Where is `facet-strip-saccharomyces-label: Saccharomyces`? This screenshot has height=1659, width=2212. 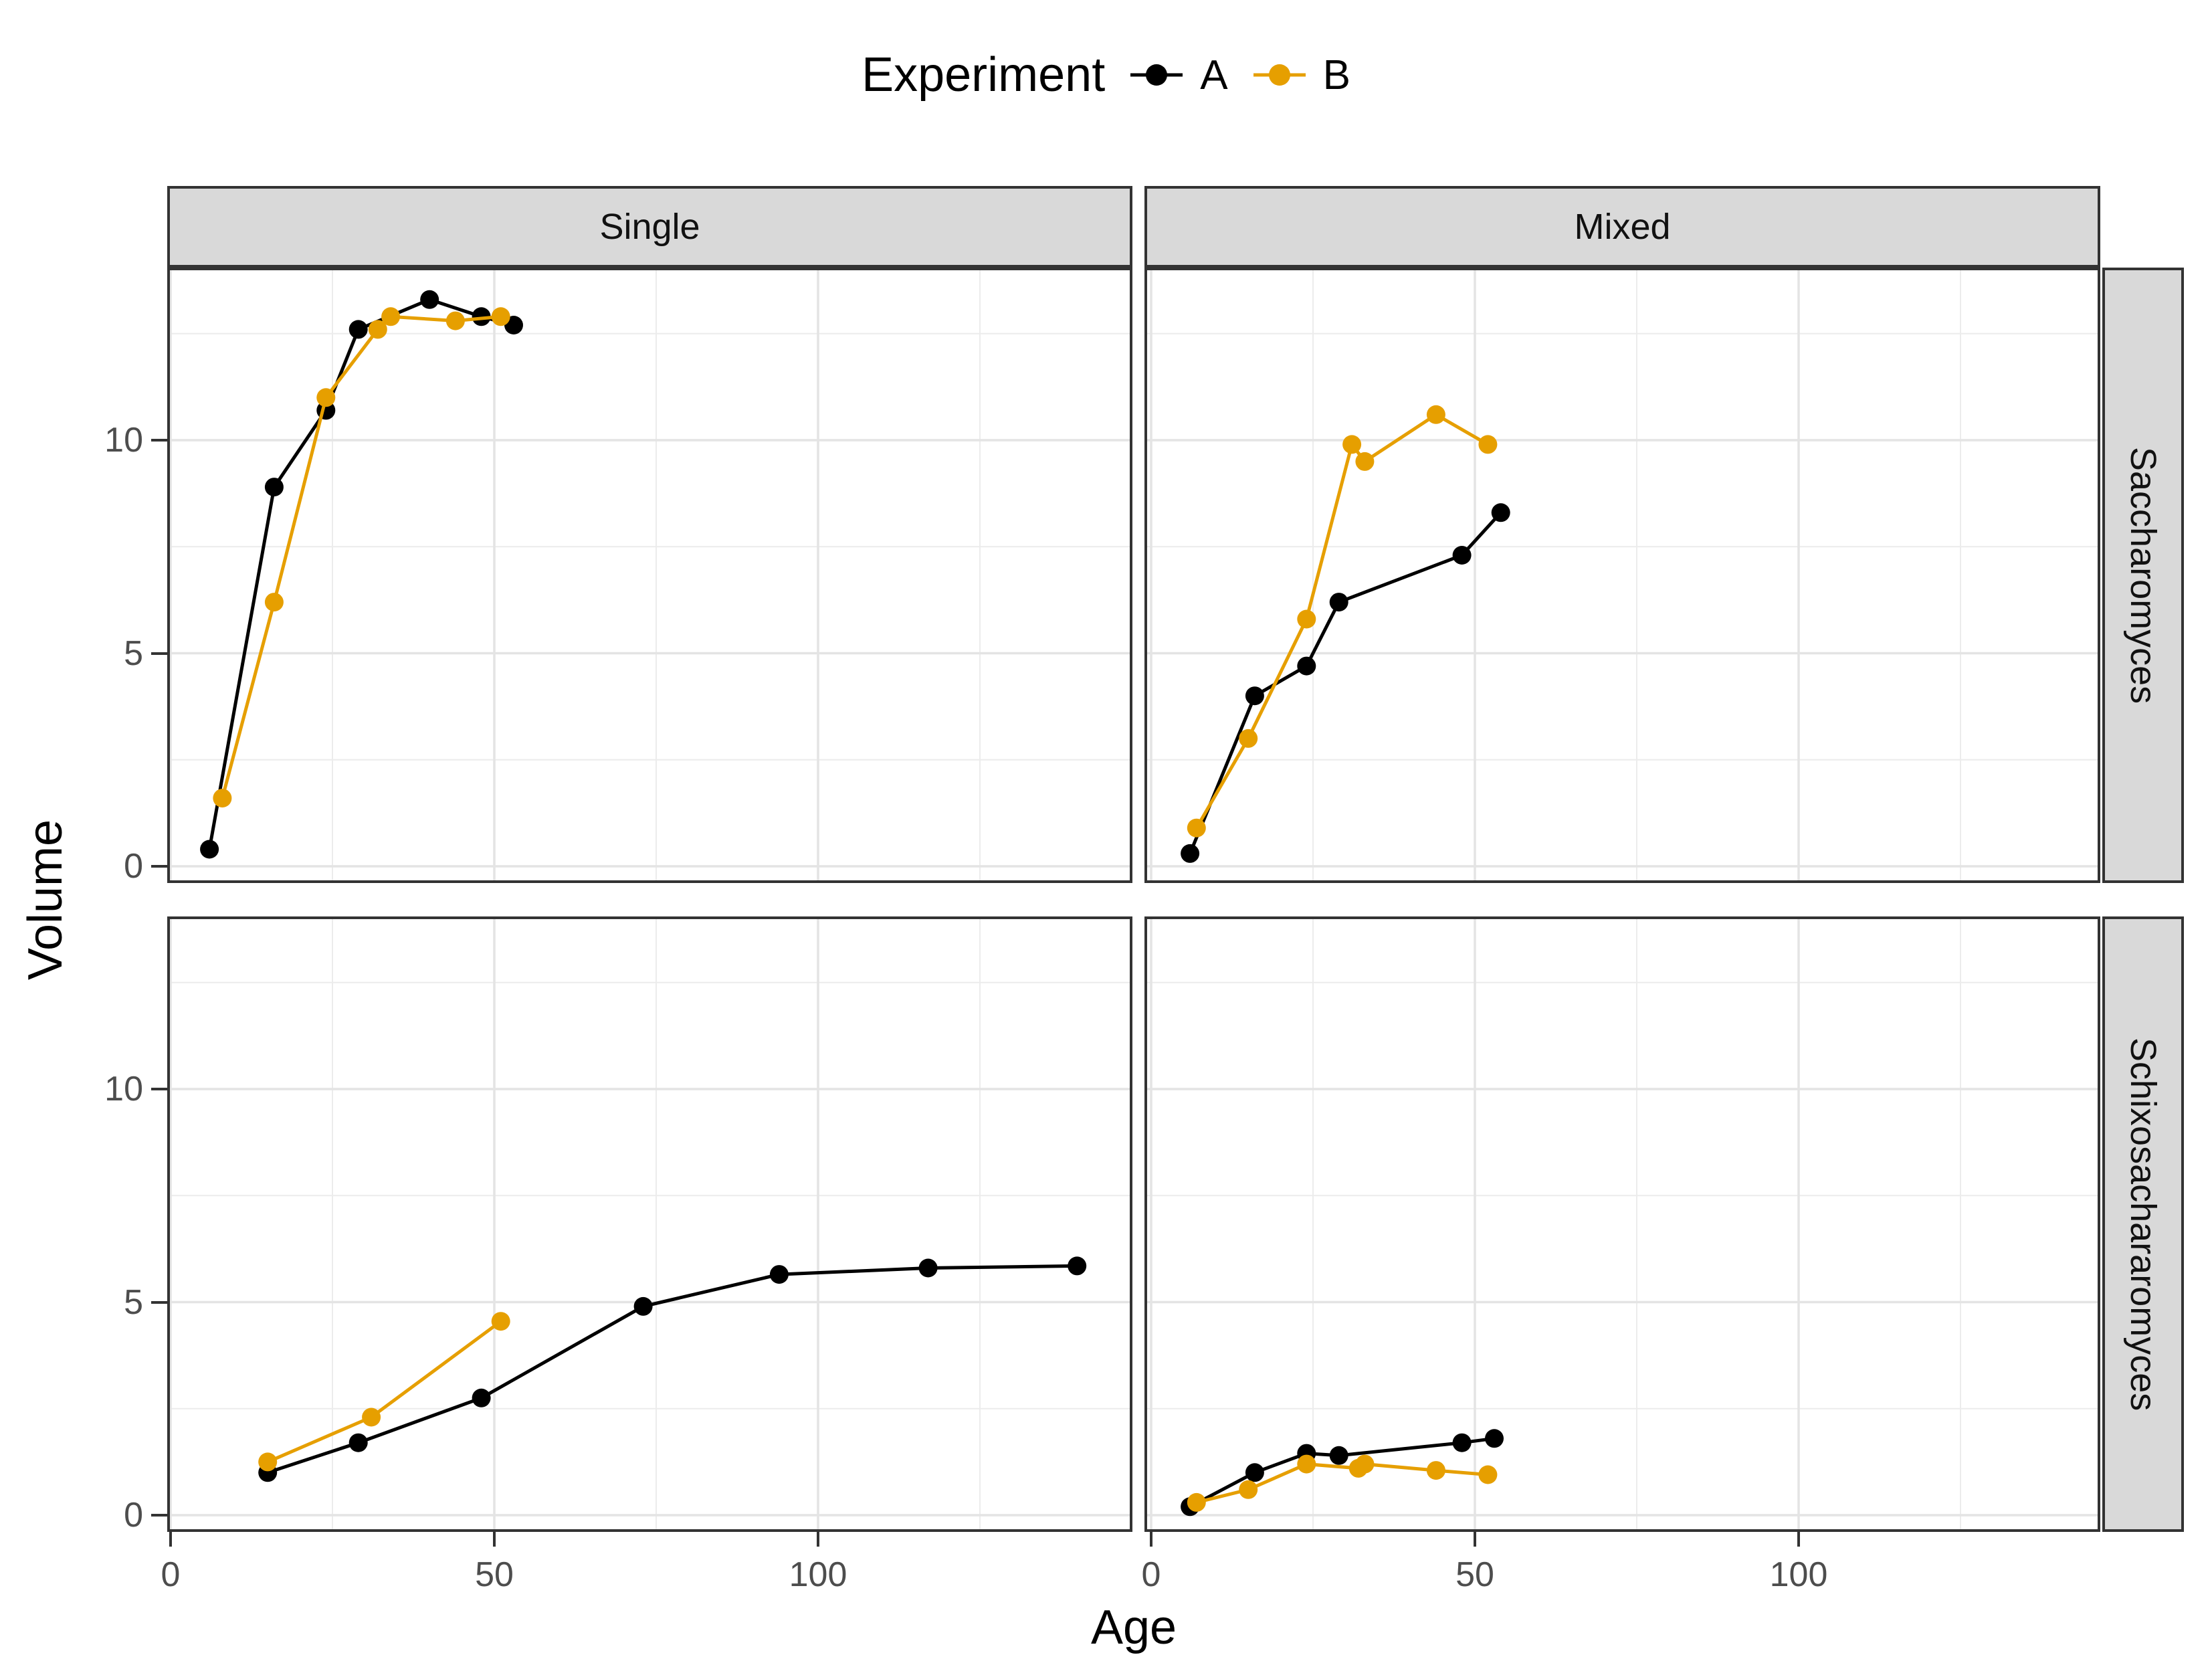
facet-strip-saccharomyces-label: Saccharomyces is located at coordinates (2143, 575).